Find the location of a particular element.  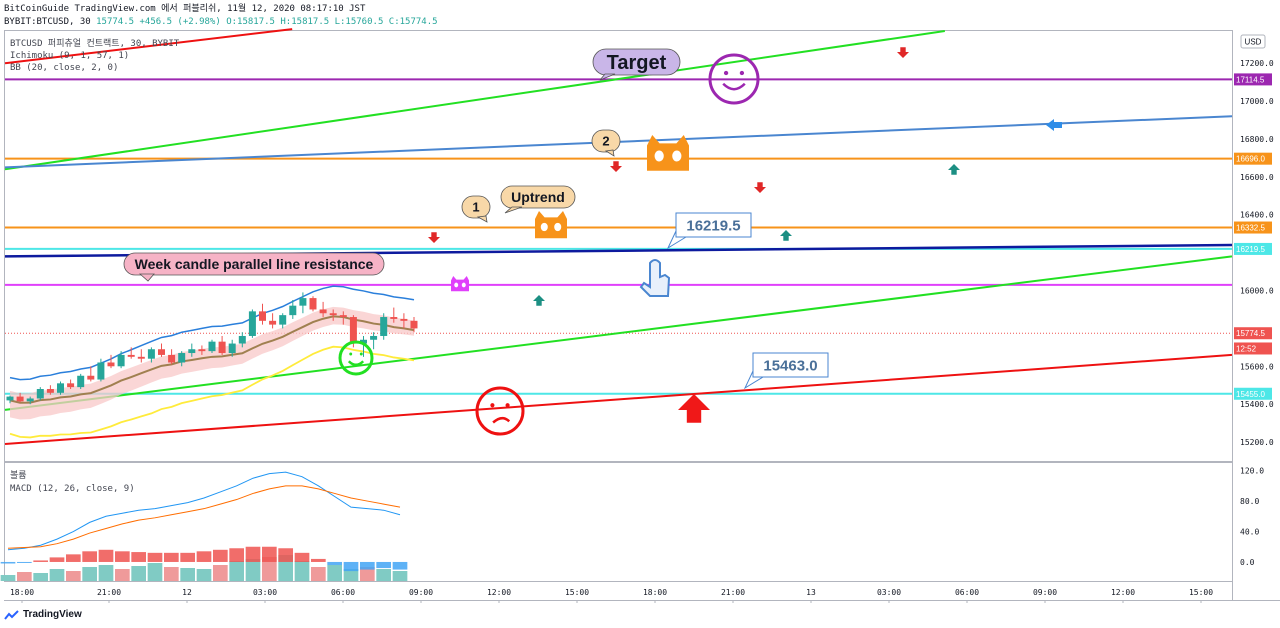

legend-bb: BB (20, close, 2, 0) is located at coordinates (64, 68).